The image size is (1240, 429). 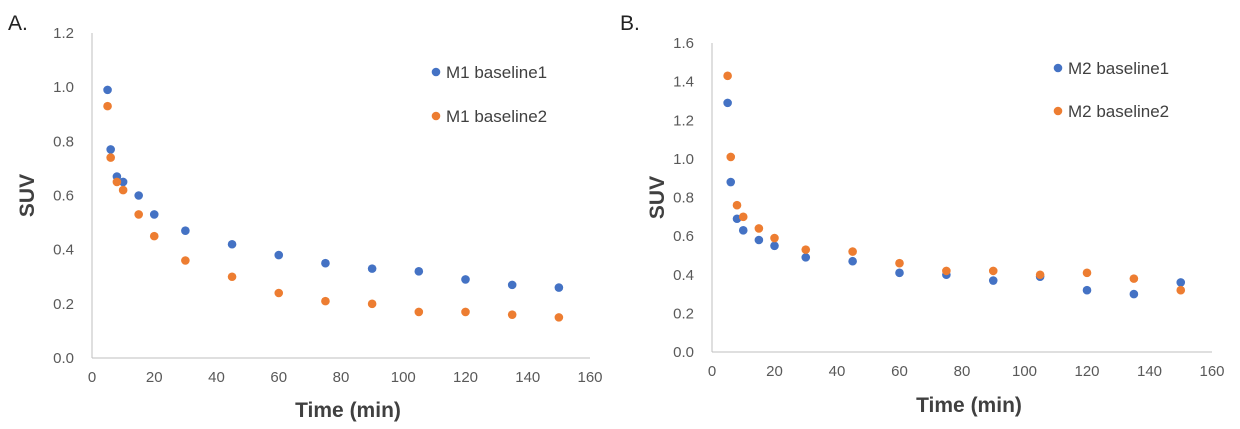 I want to click on legend-label: M2 baseline1, so click(x=1118, y=68).